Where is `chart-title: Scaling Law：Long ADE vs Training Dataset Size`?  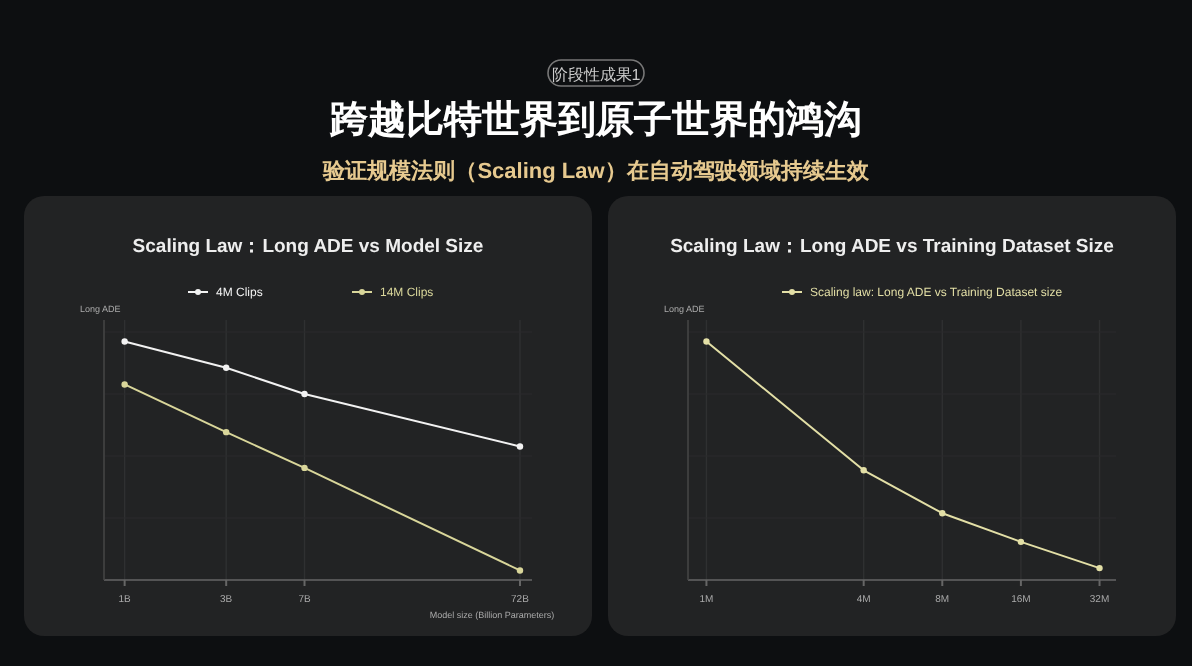 chart-title: Scaling Law：Long ADE vs Training Dataset Size is located at coordinates (892, 247).